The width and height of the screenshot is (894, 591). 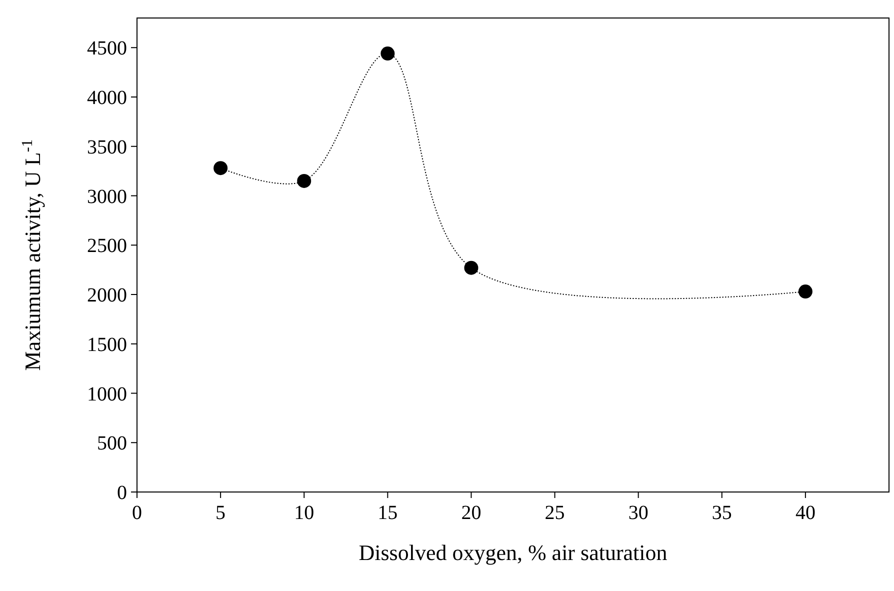 What do you see at coordinates (107, 147) in the screenshot?
I see `y-tick-label: 3500` at bounding box center [107, 147].